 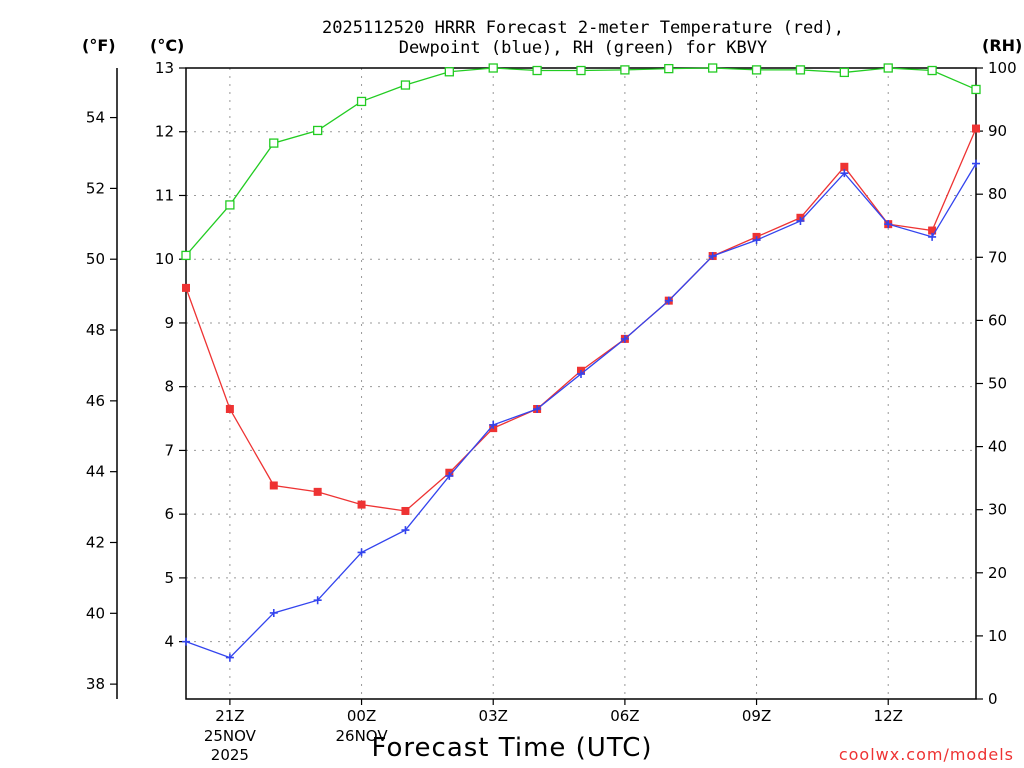 I want to click on fahrenheit-tick-label: 42, so click(x=95, y=542).